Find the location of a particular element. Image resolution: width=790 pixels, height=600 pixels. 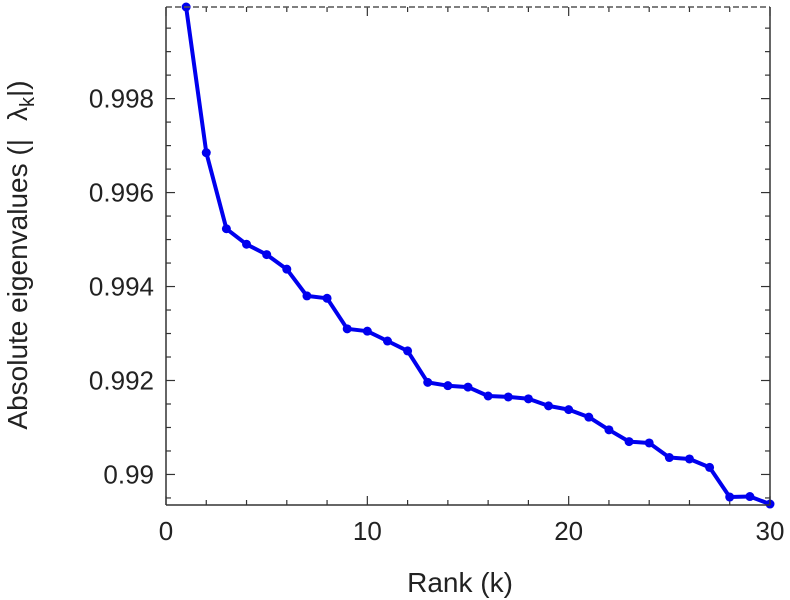

y-tick-label: 0.99 is located at coordinates (128, 474).